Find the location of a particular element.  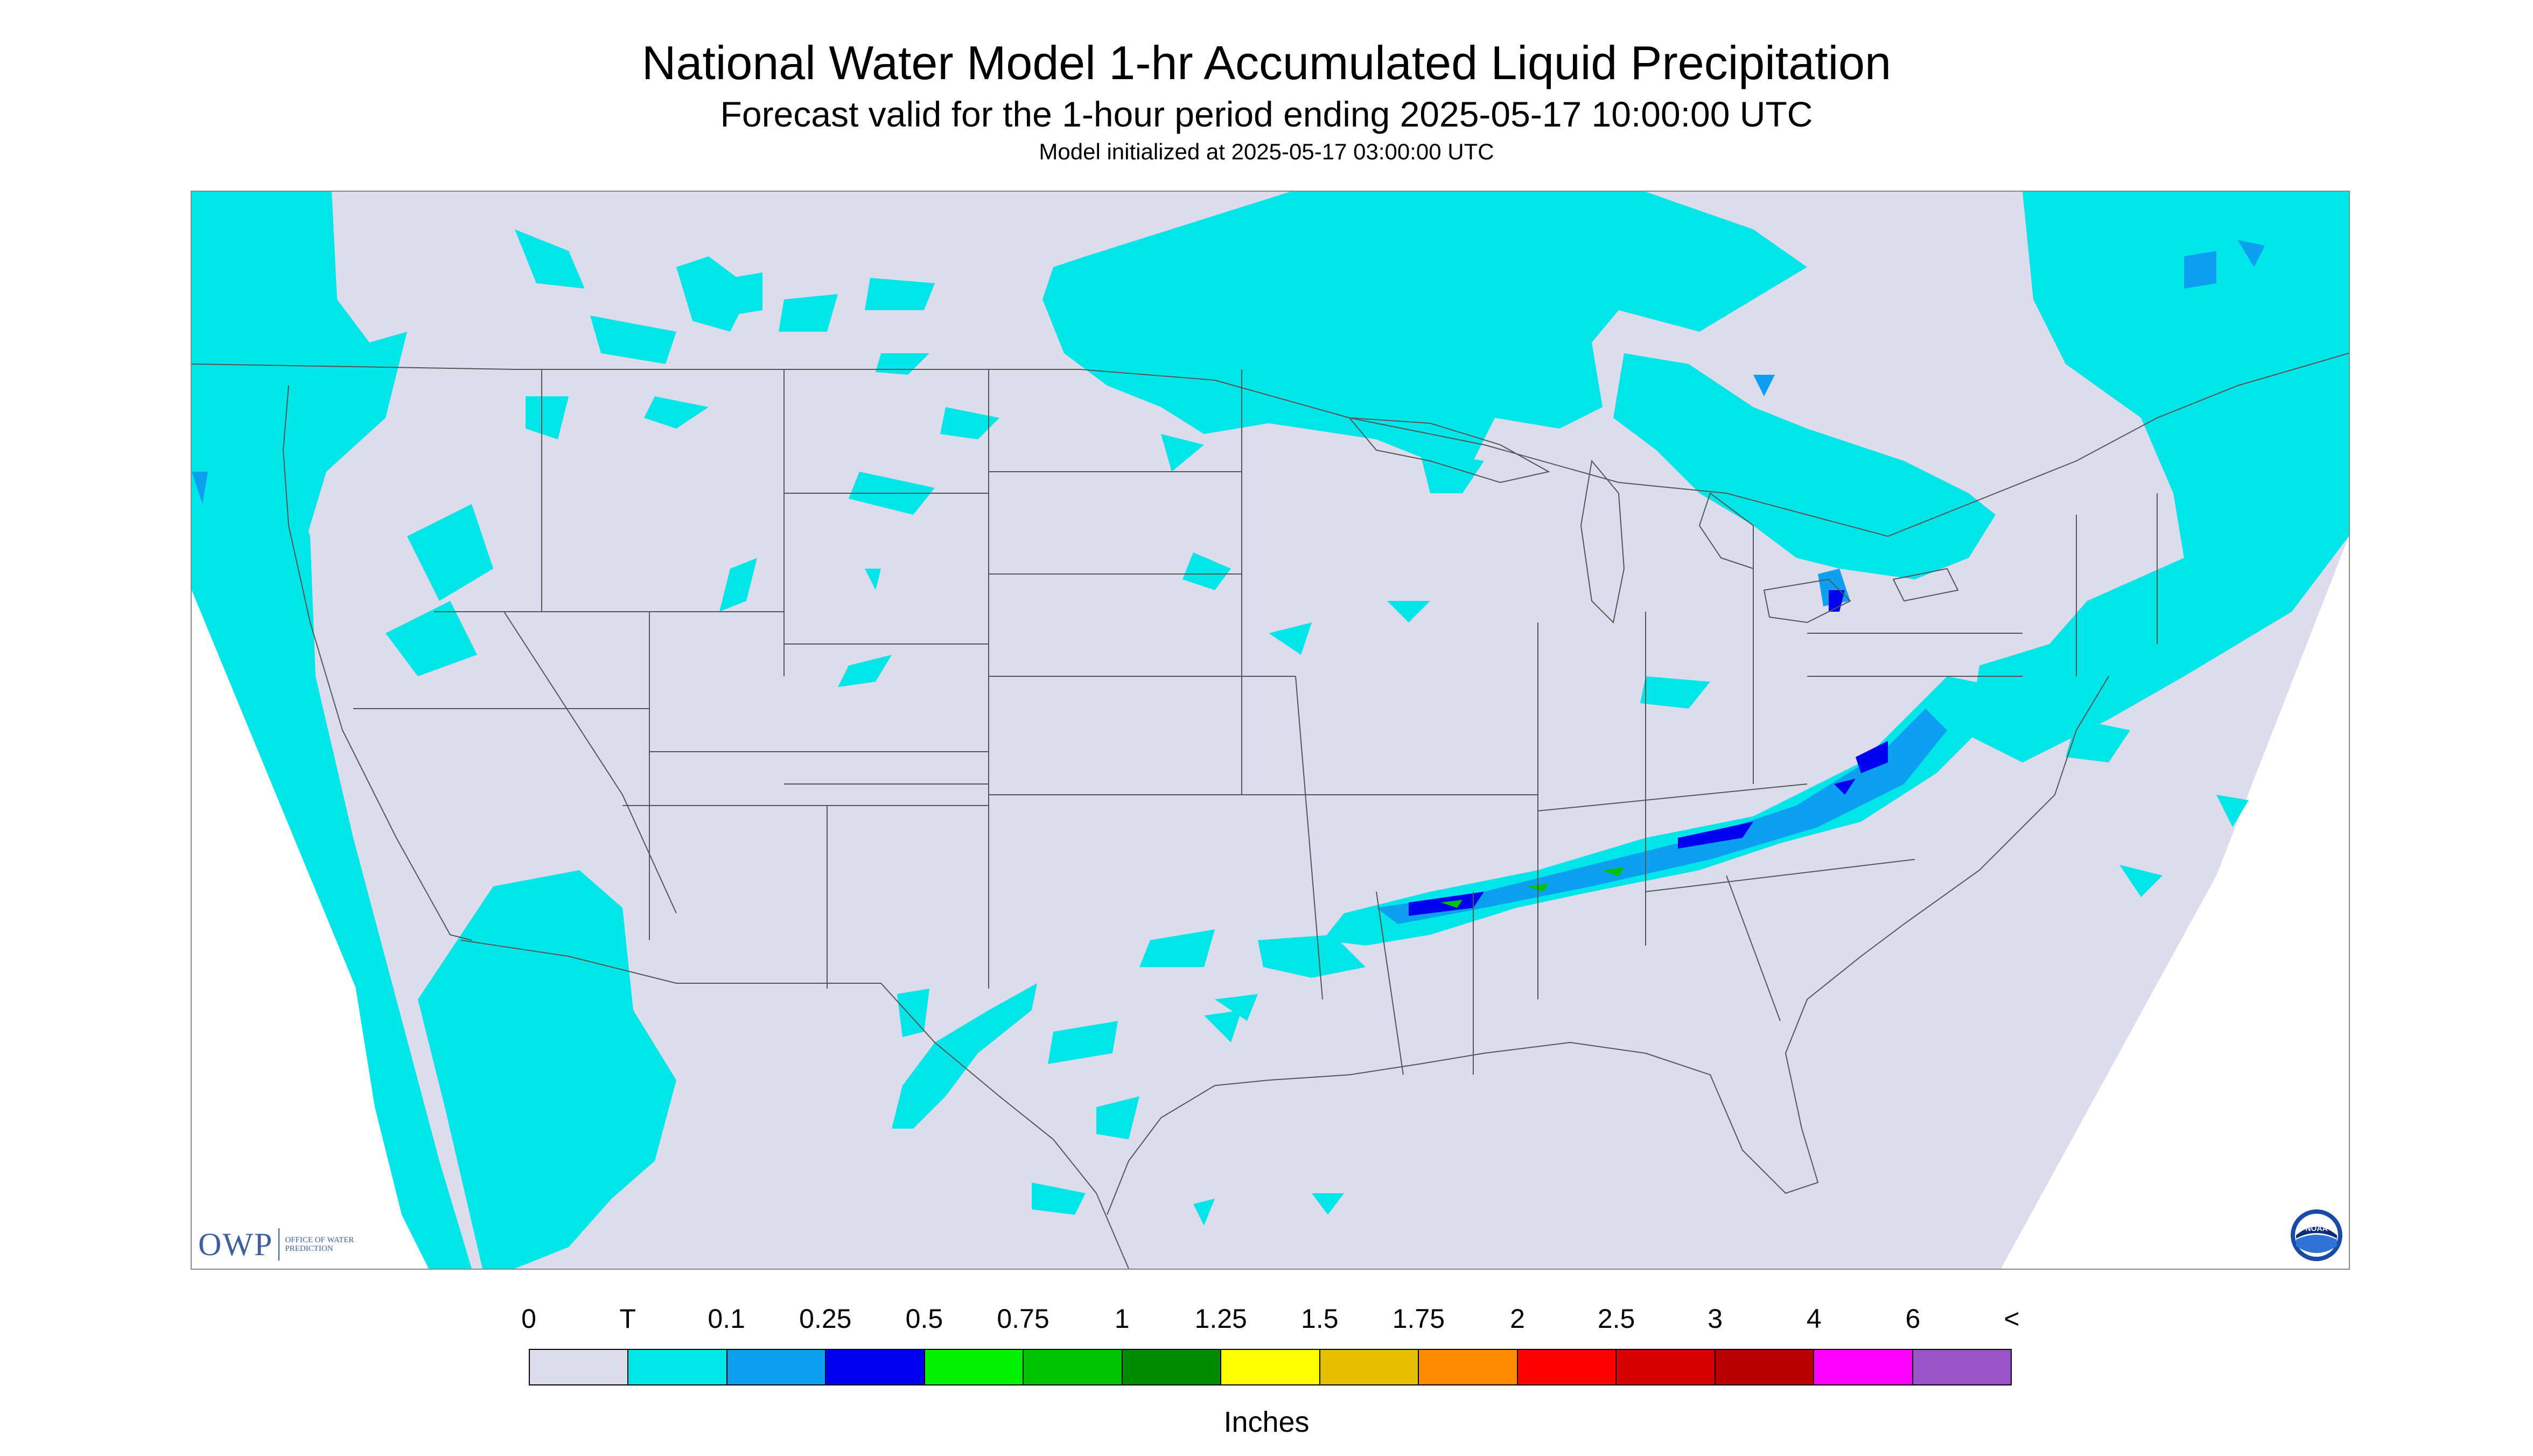

legend-tick-label: 3 is located at coordinates (1715, 1319).